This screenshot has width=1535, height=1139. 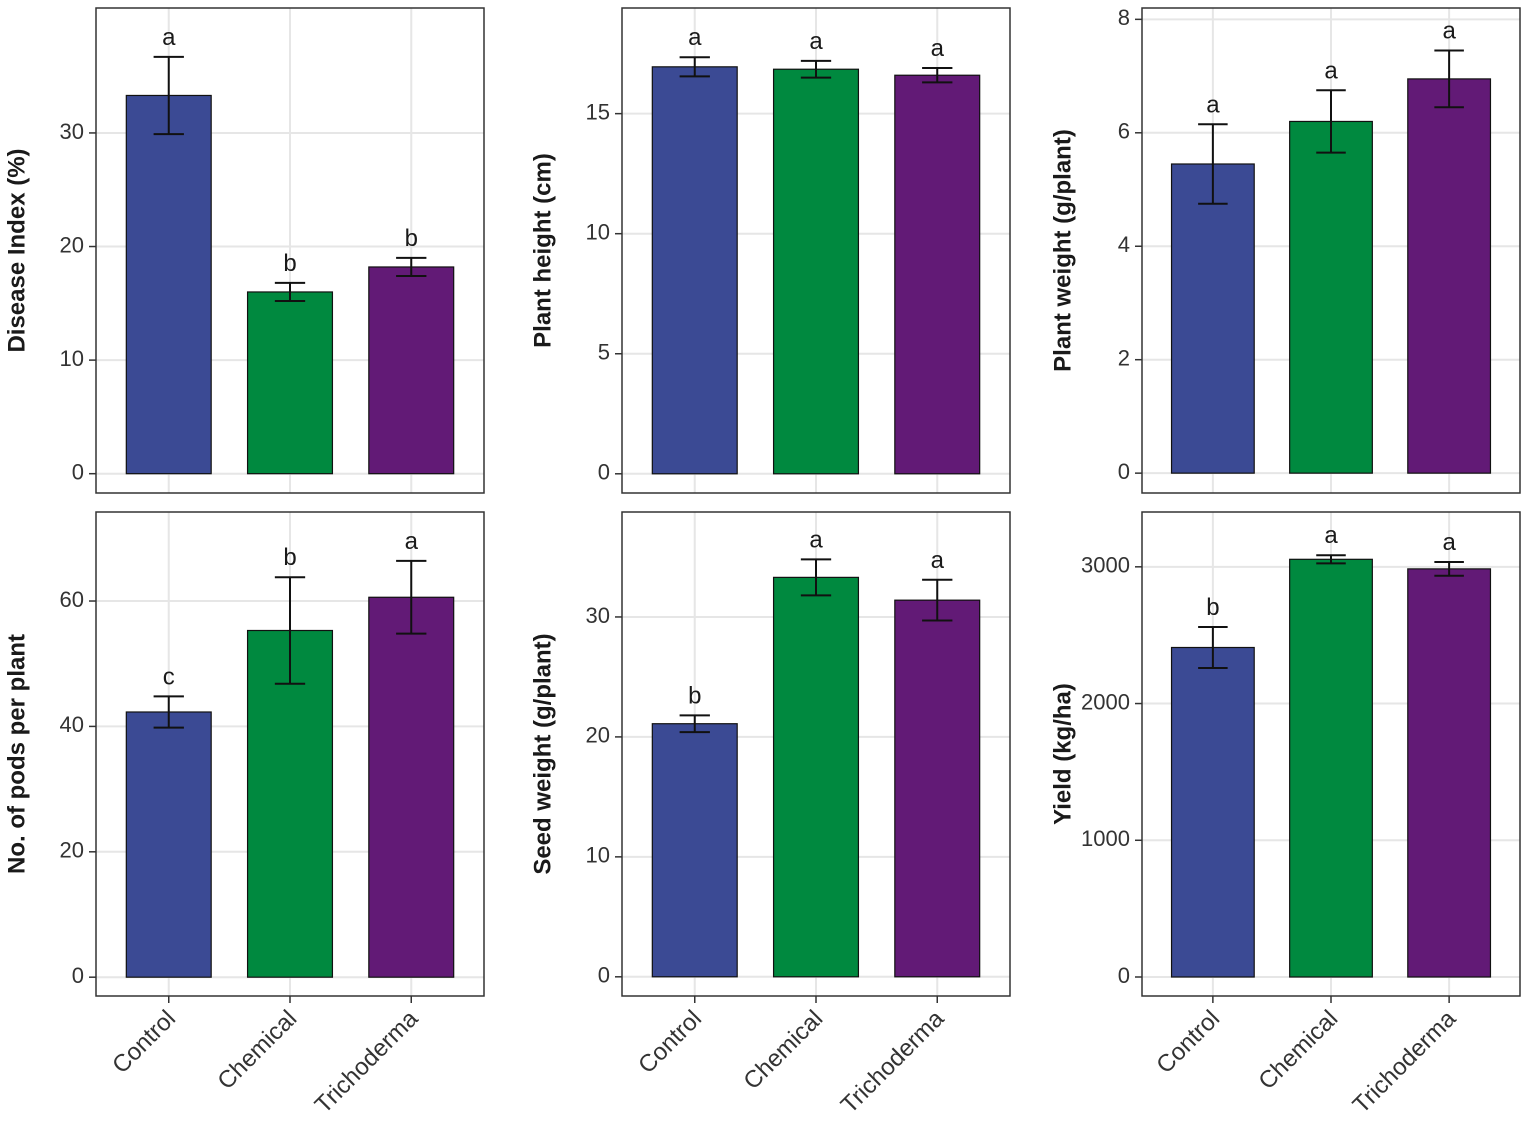 What do you see at coordinates (598, 111) in the screenshot?
I see `y-tick-label: 15` at bounding box center [598, 111].